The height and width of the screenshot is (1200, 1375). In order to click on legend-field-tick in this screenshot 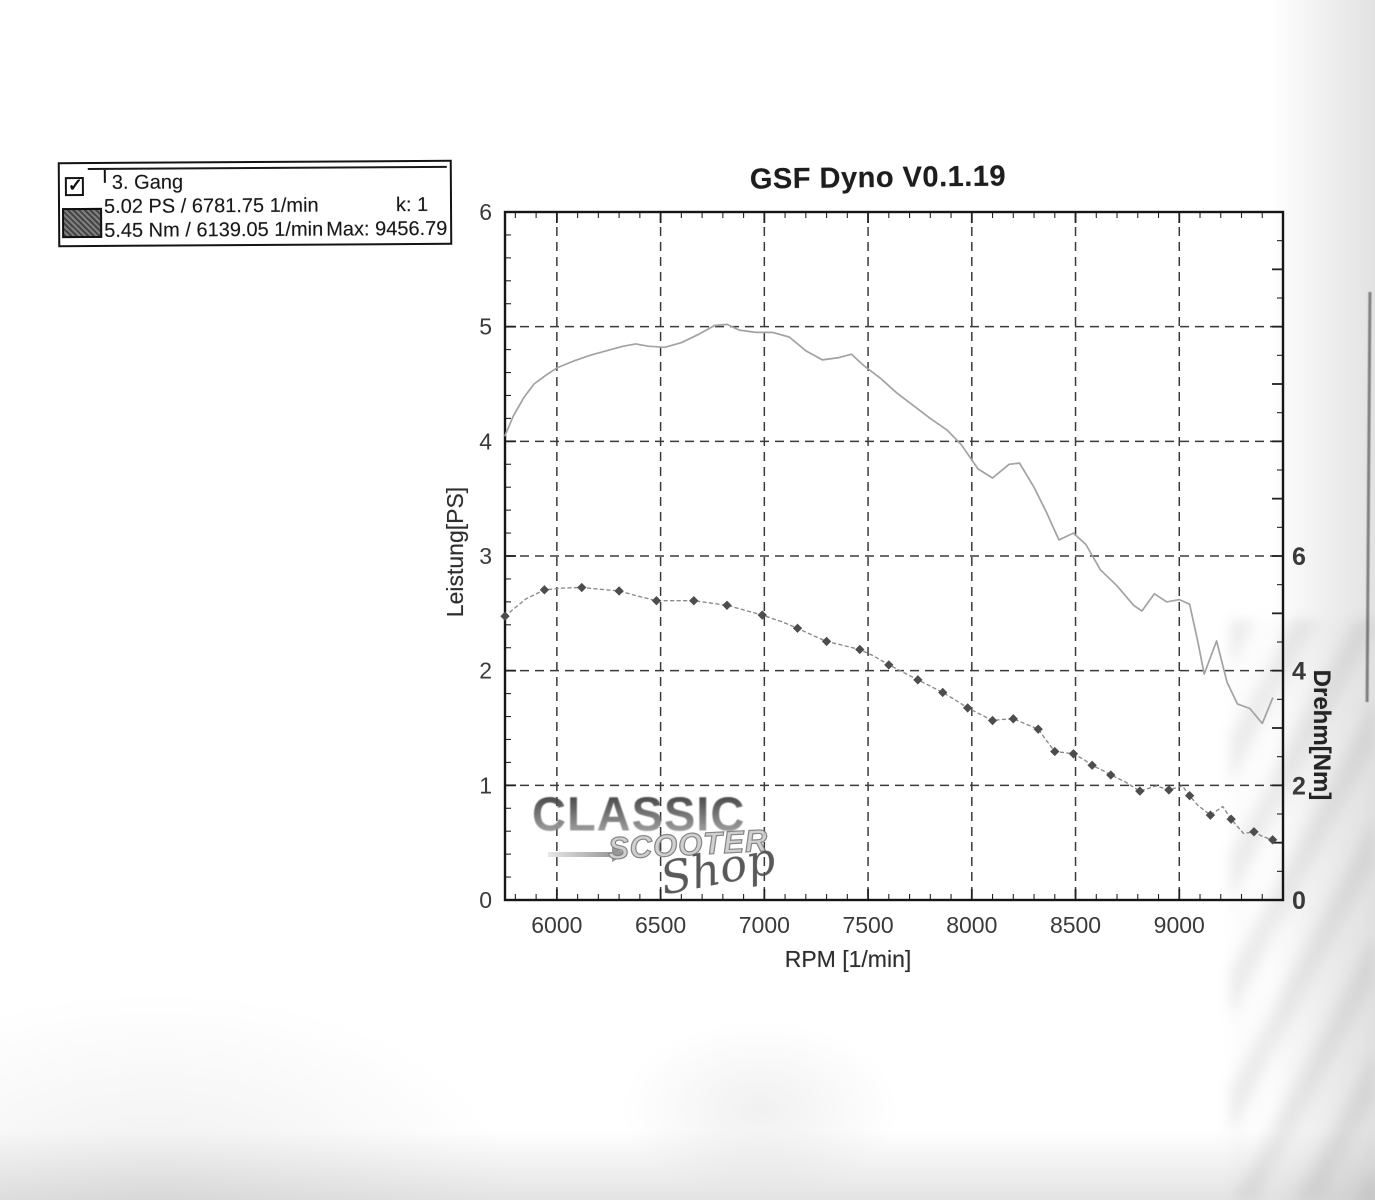, I will do `click(104, 176)`.